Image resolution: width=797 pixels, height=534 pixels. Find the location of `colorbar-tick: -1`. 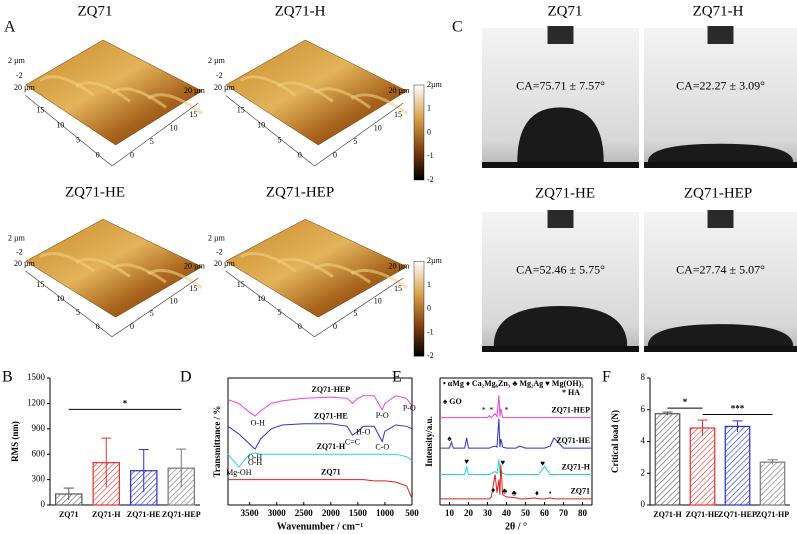

colorbar-tick: -1 is located at coordinates (430, 331).